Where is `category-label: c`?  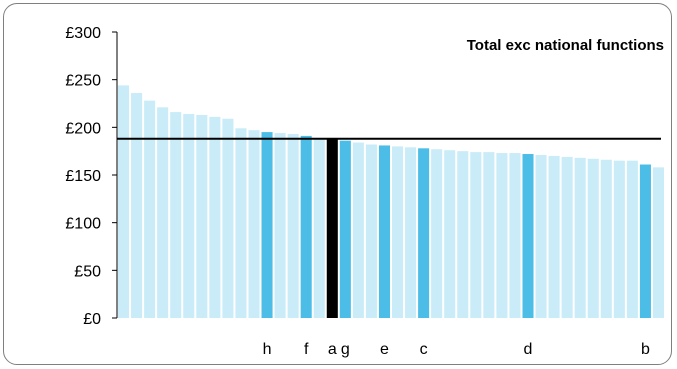 category-label: c is located at coordinates (424, 349).